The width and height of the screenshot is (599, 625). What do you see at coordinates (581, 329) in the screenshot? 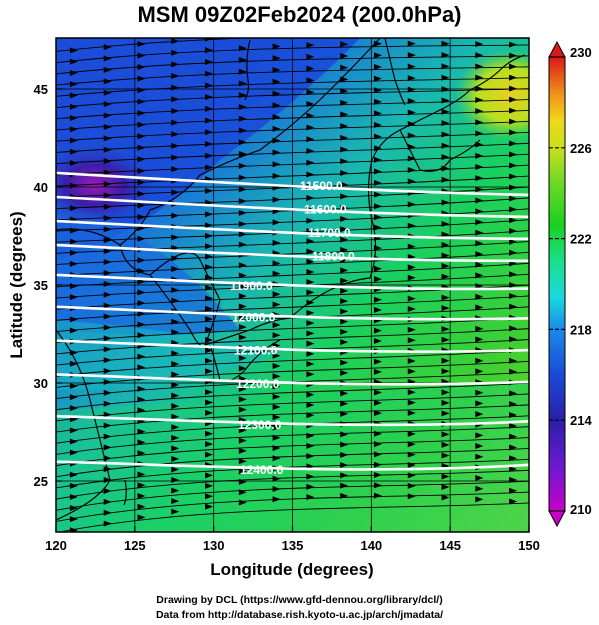
I see `colorbar-tick-label: 218` at bounding box center [581, 329].